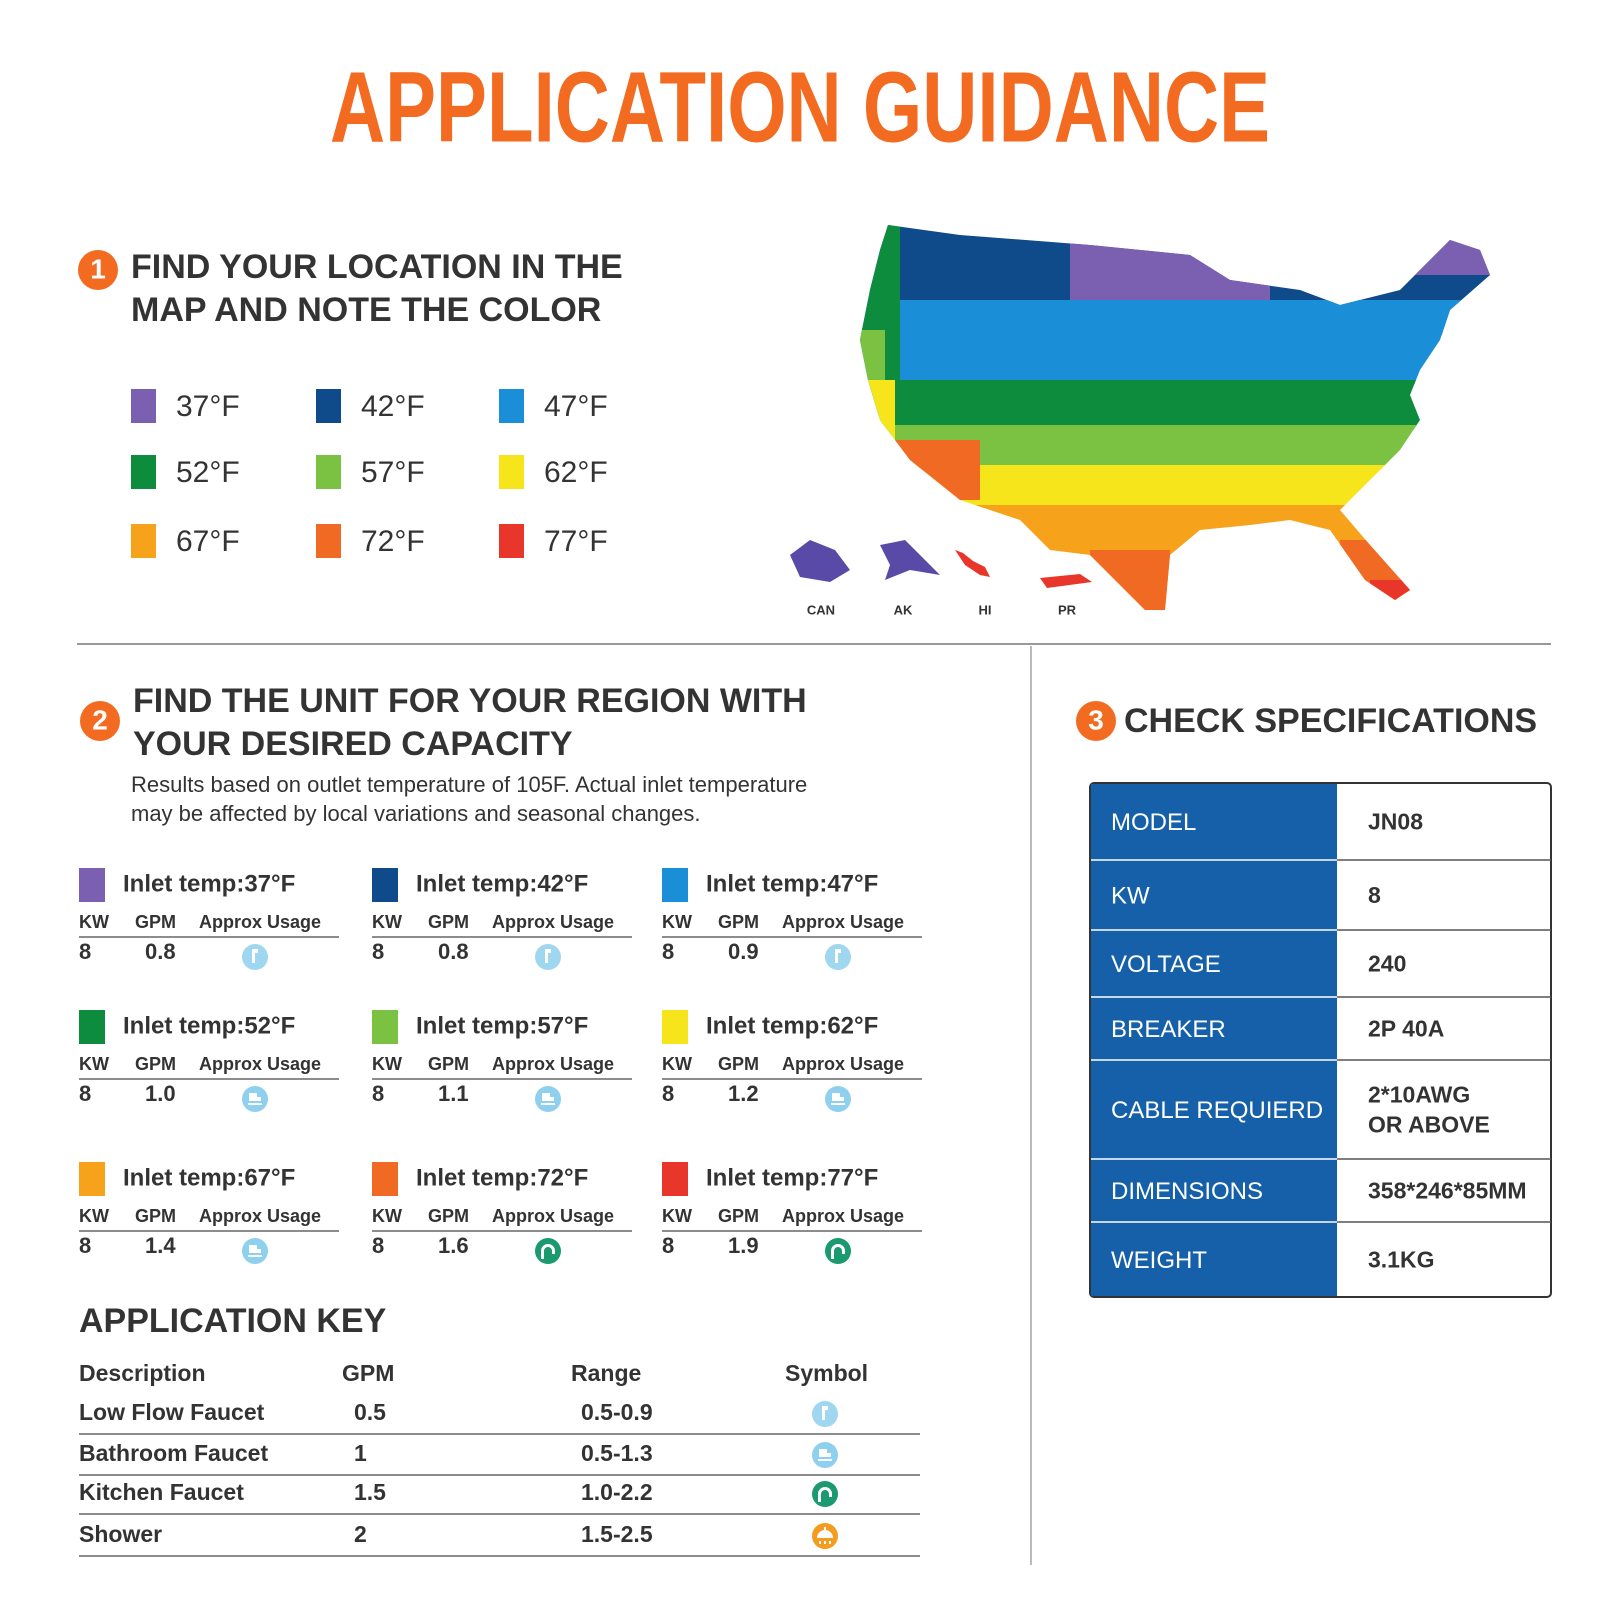 The height and width of the screenshot is (1600, 1600). I want to click on step-heading: YOUR DESIRED CAPACITY, so click(353, 744).